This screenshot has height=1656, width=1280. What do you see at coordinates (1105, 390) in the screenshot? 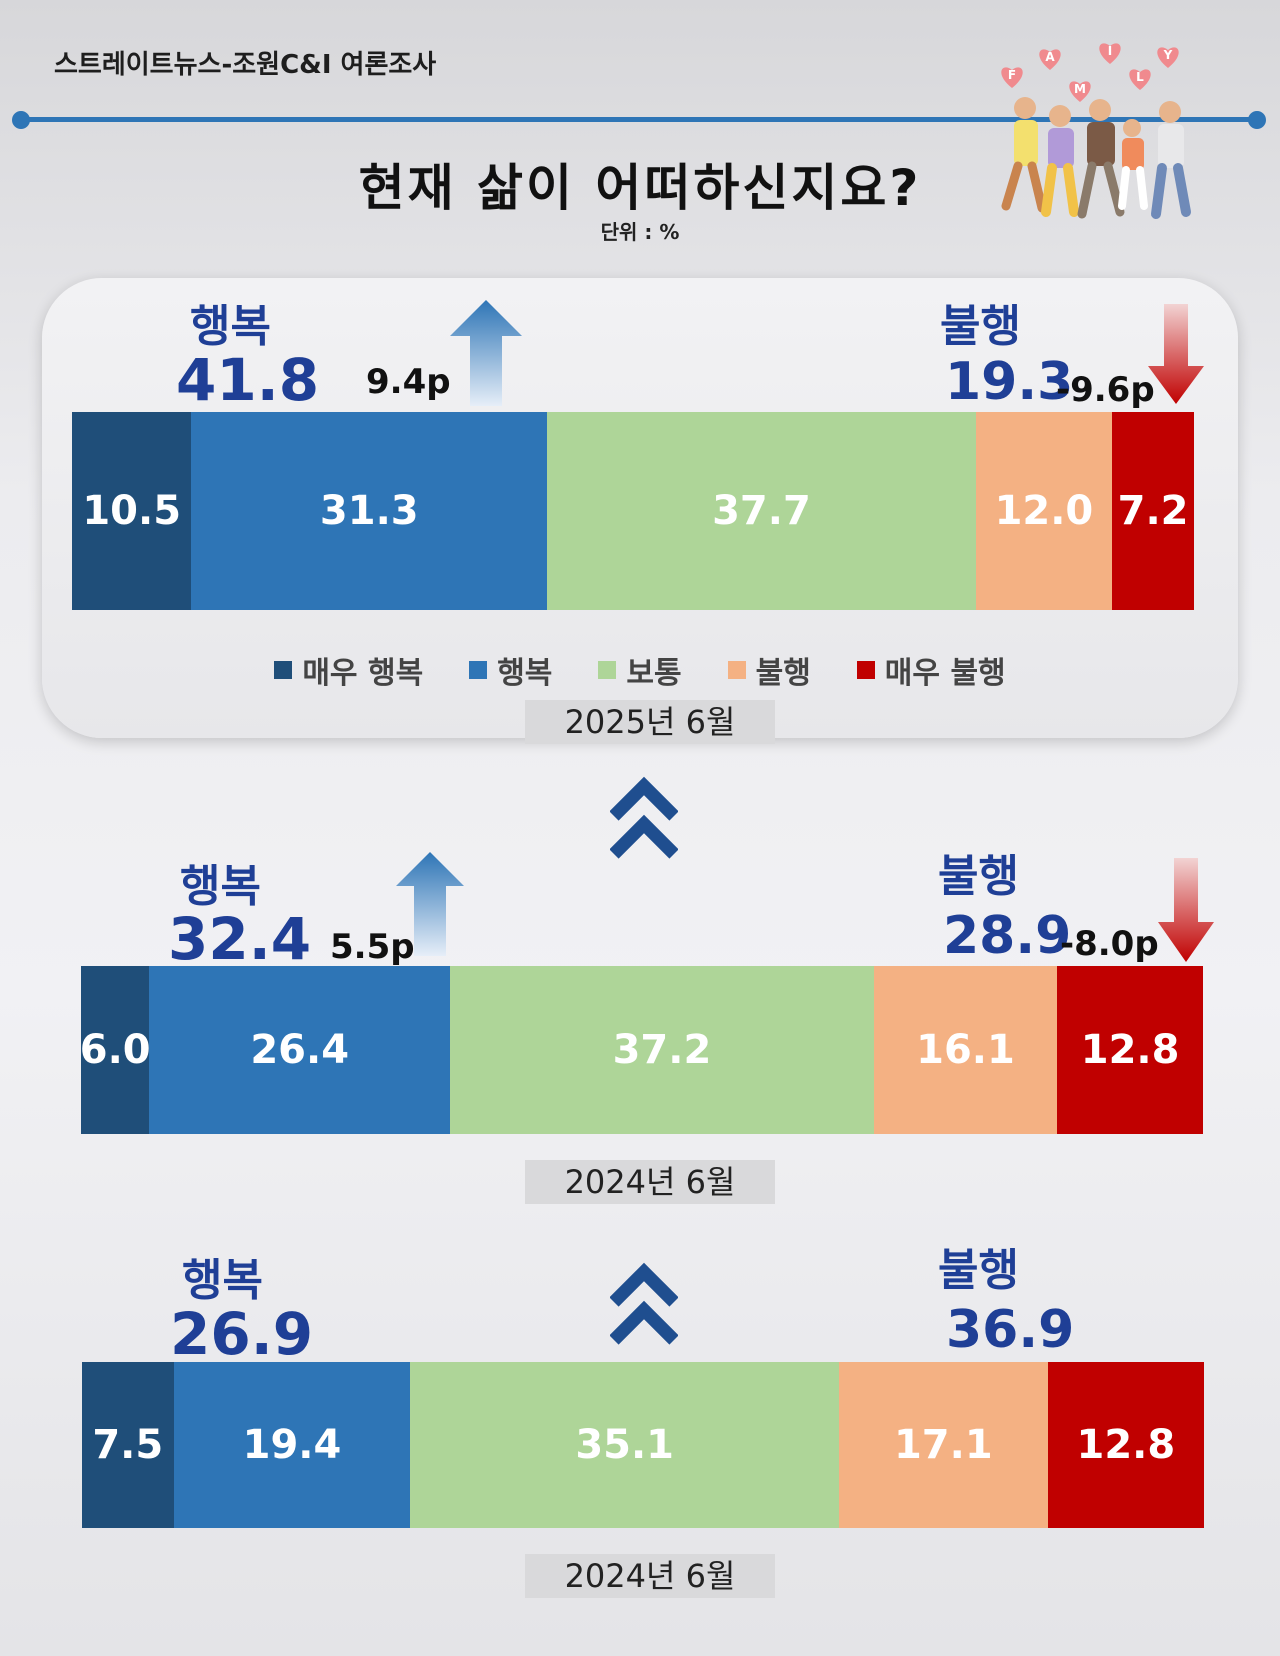
I see `unhappy-change-2025: -9.6p` at bounding box center [1105, 390].